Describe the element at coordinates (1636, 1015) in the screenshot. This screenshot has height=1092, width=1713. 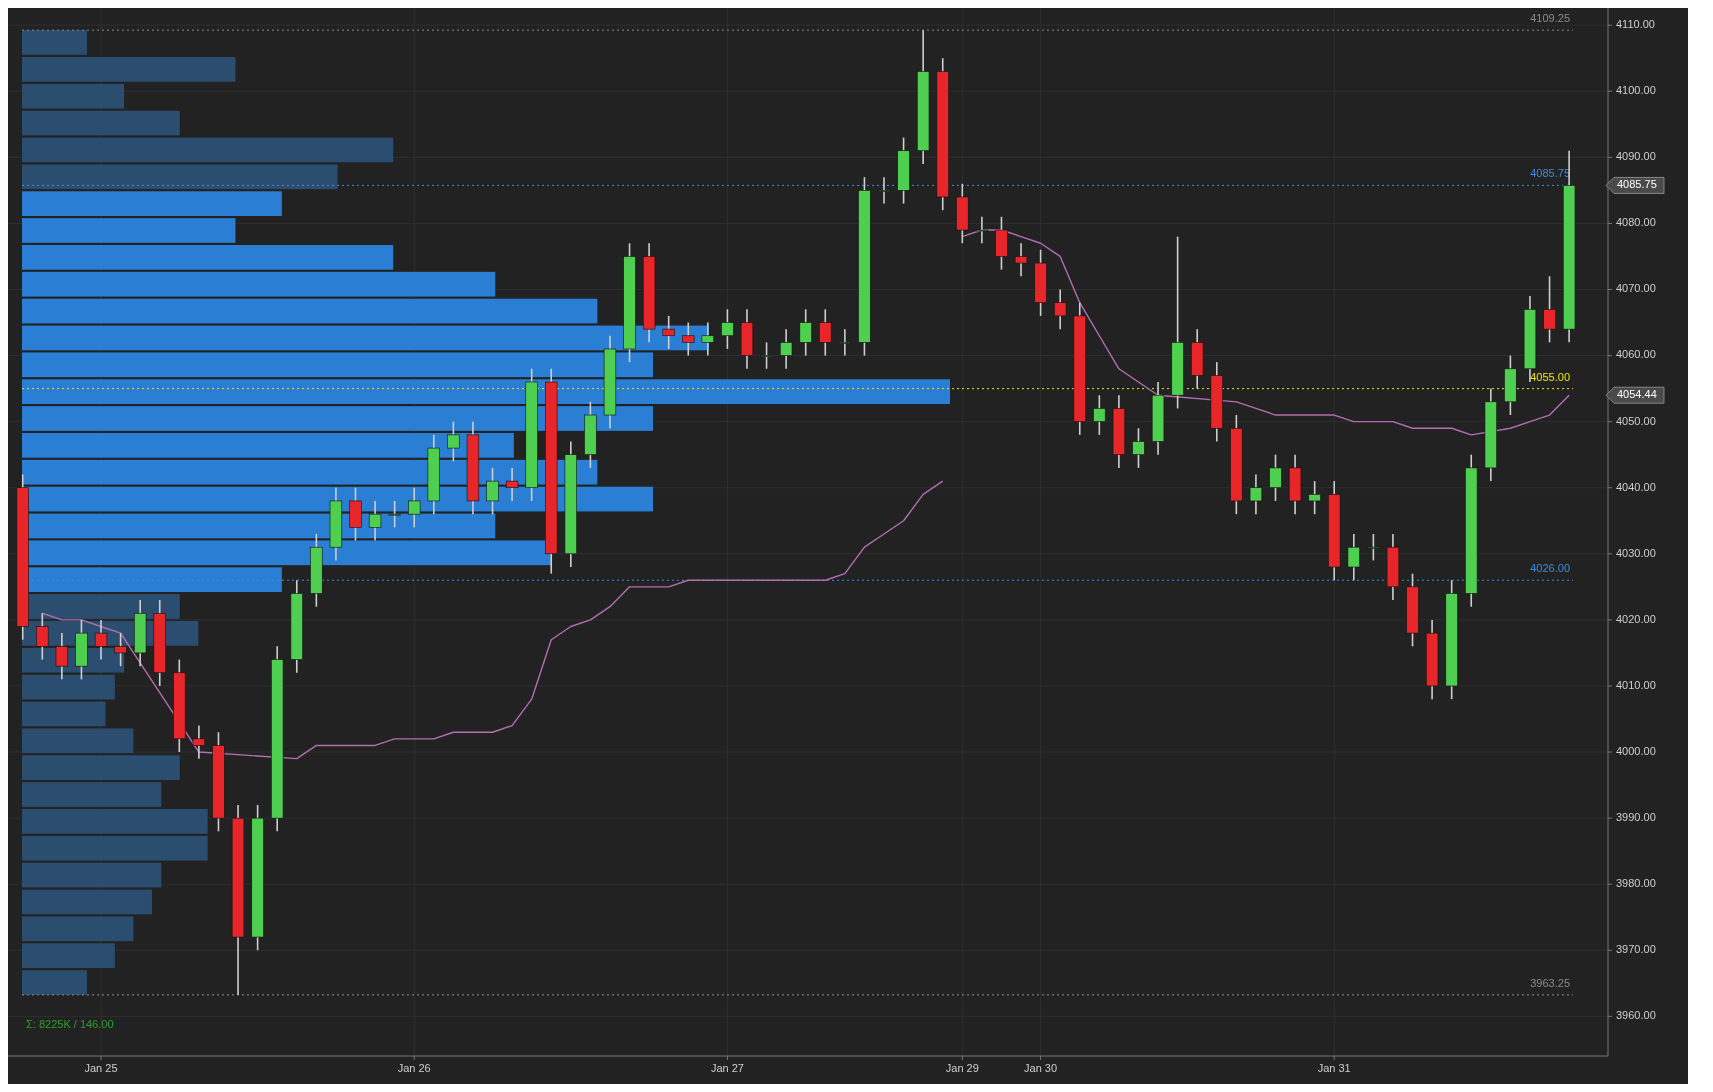
I see `y-tick-label: 3960.00` at that location.